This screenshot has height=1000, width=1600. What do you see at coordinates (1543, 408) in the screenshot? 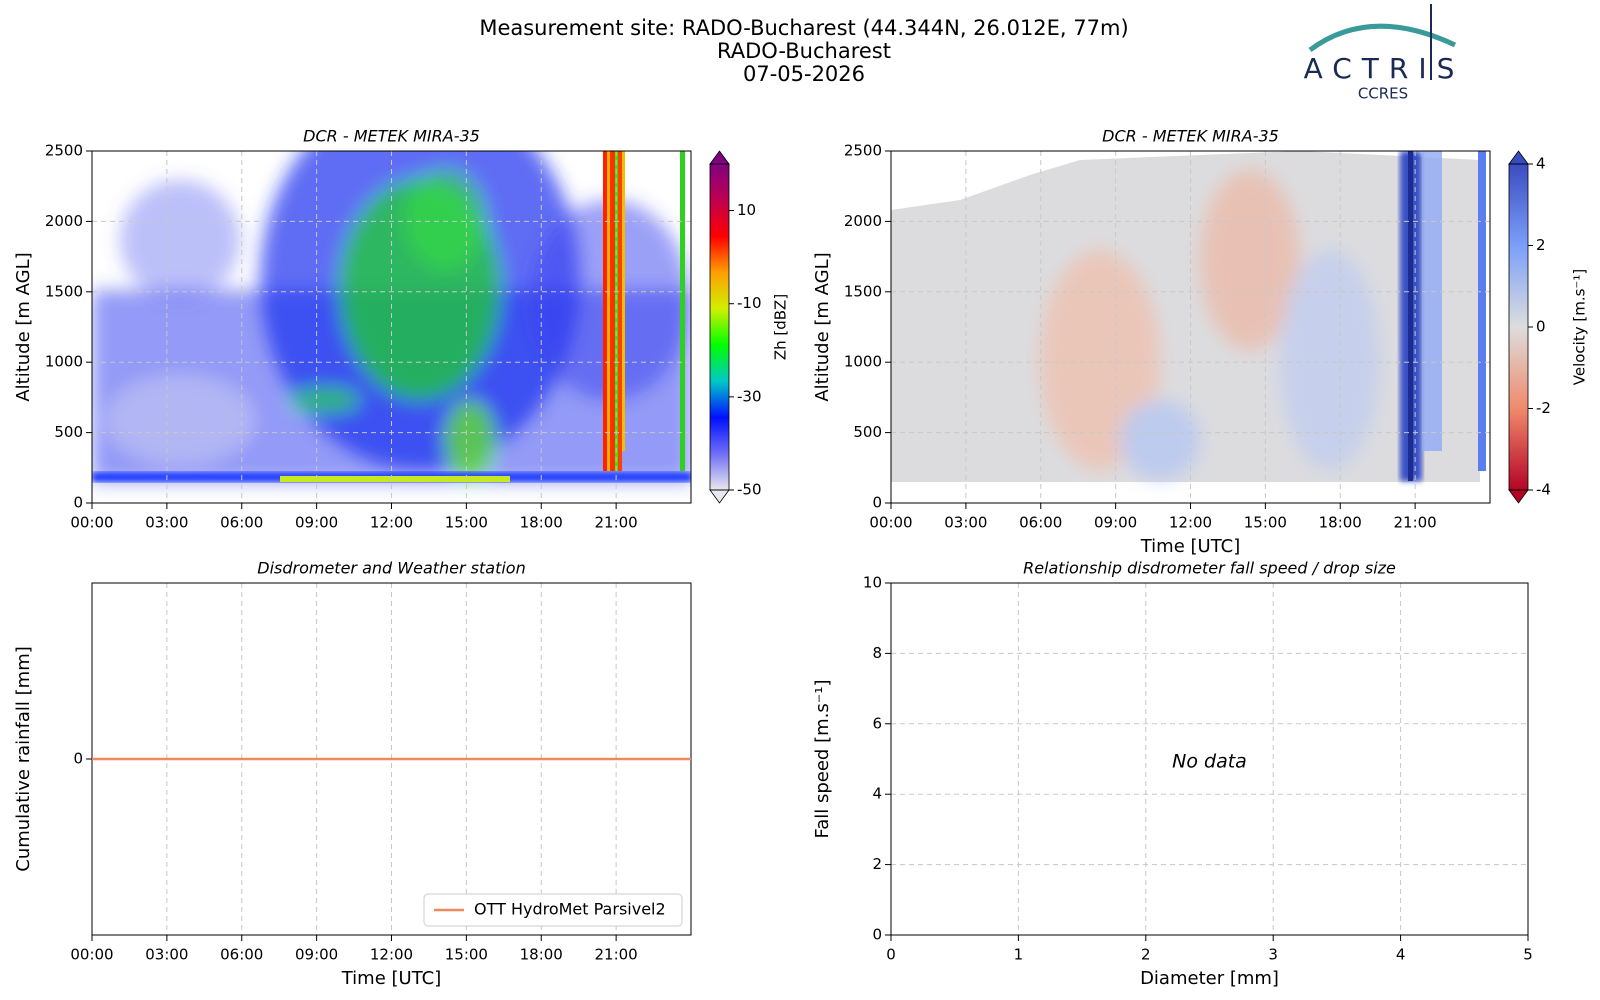
I see `colorbar-tick-label: -2` at bounding box center [1543, 408].